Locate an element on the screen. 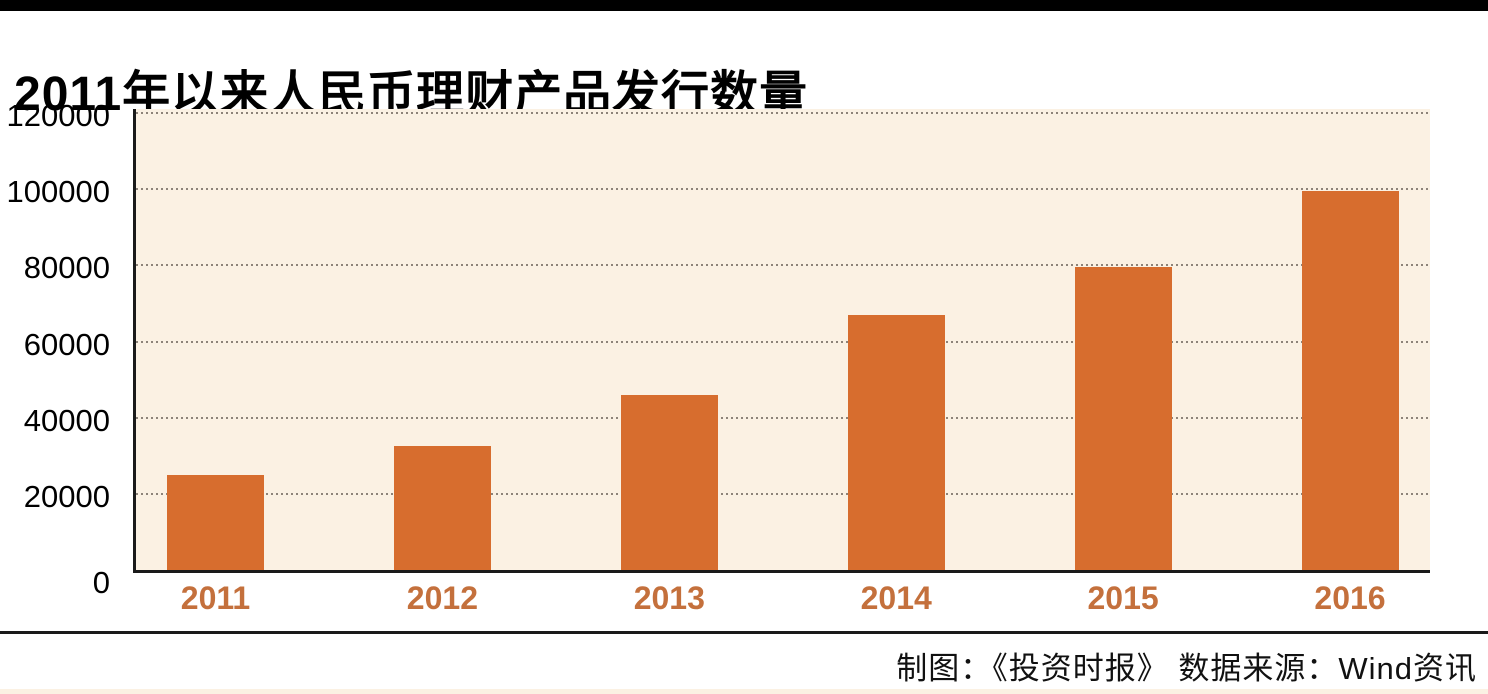  x-axis-label-2012: 2012 is located at coordinates (442, 598).